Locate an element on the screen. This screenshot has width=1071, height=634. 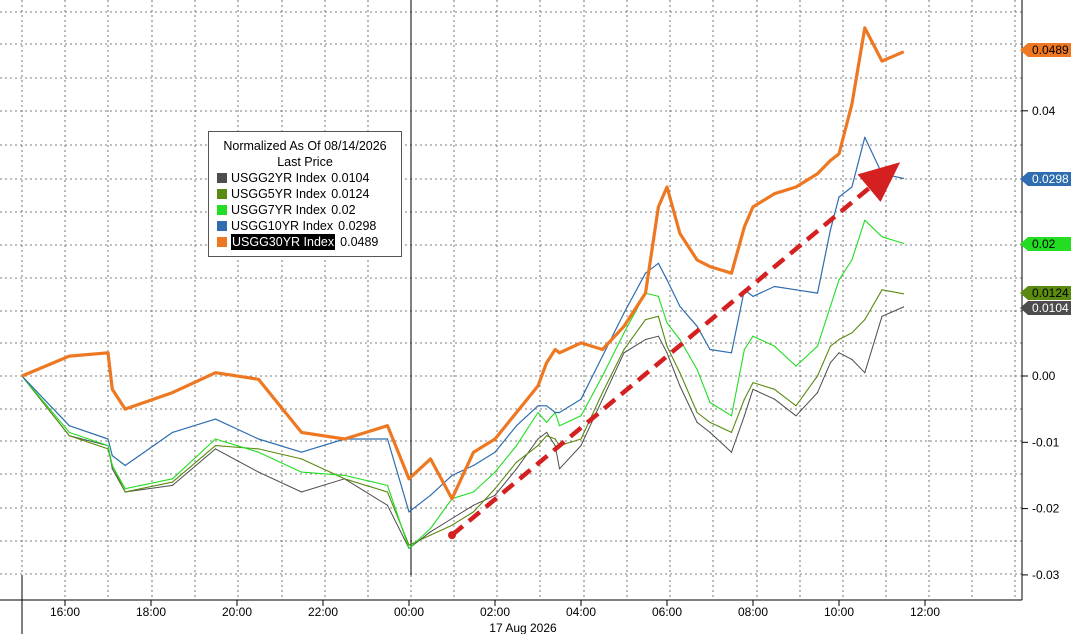
x-tick-label: 10:00 is located at coordinates (839, 612).